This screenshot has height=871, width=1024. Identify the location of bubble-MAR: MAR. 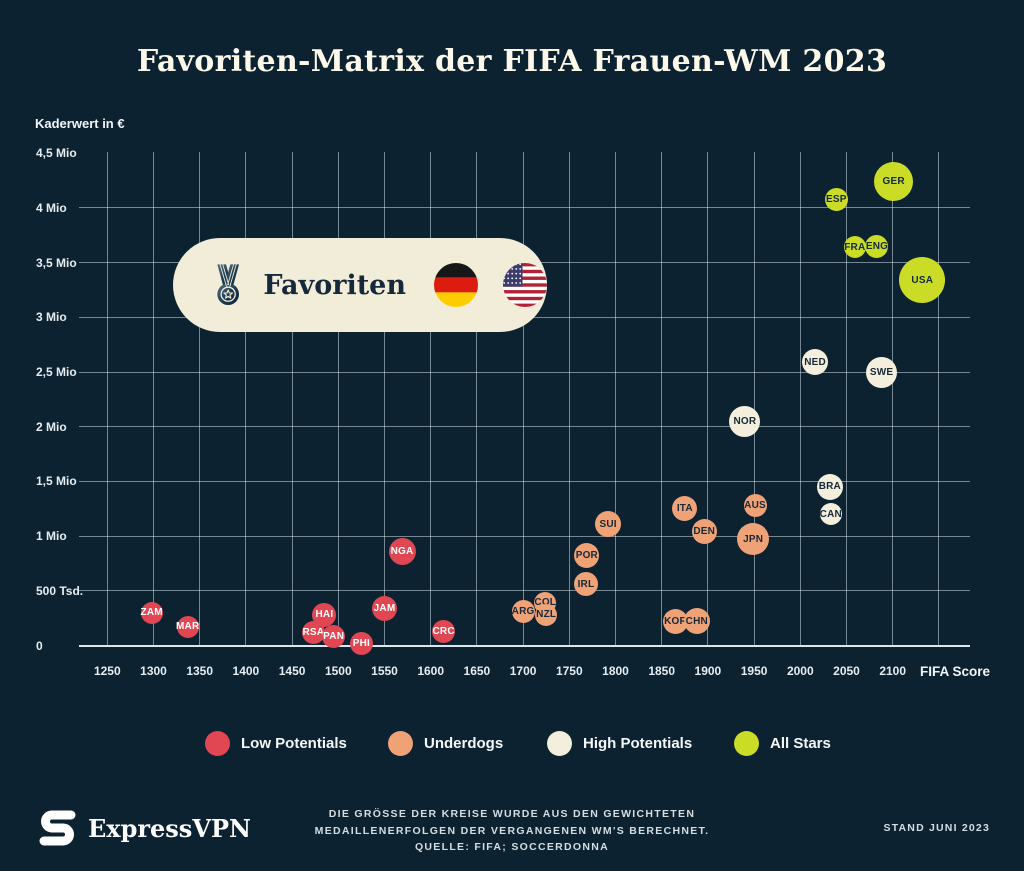
(188, 626).